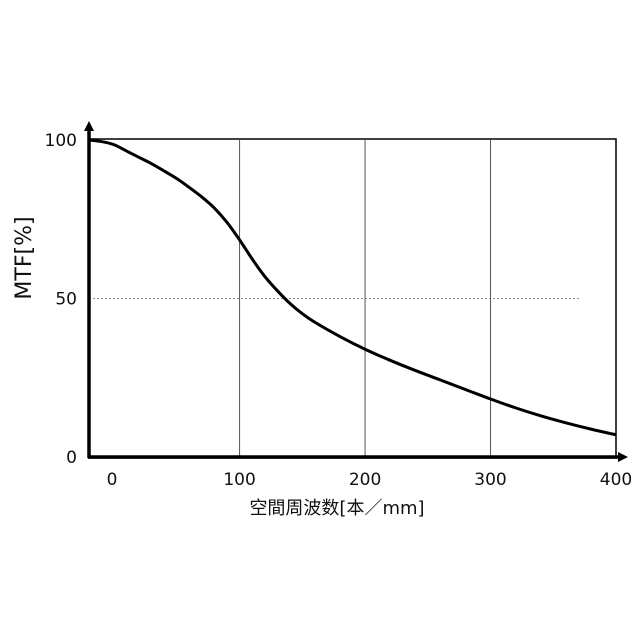 The image size is (640, 640). I want to click on x-axis-arrow-icon, so click(623, 457).